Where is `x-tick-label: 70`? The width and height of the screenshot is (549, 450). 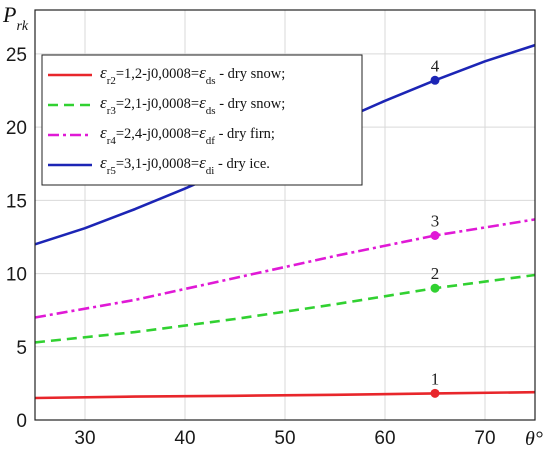
x-tick-label: 70 is located at coordinates (484, 438).